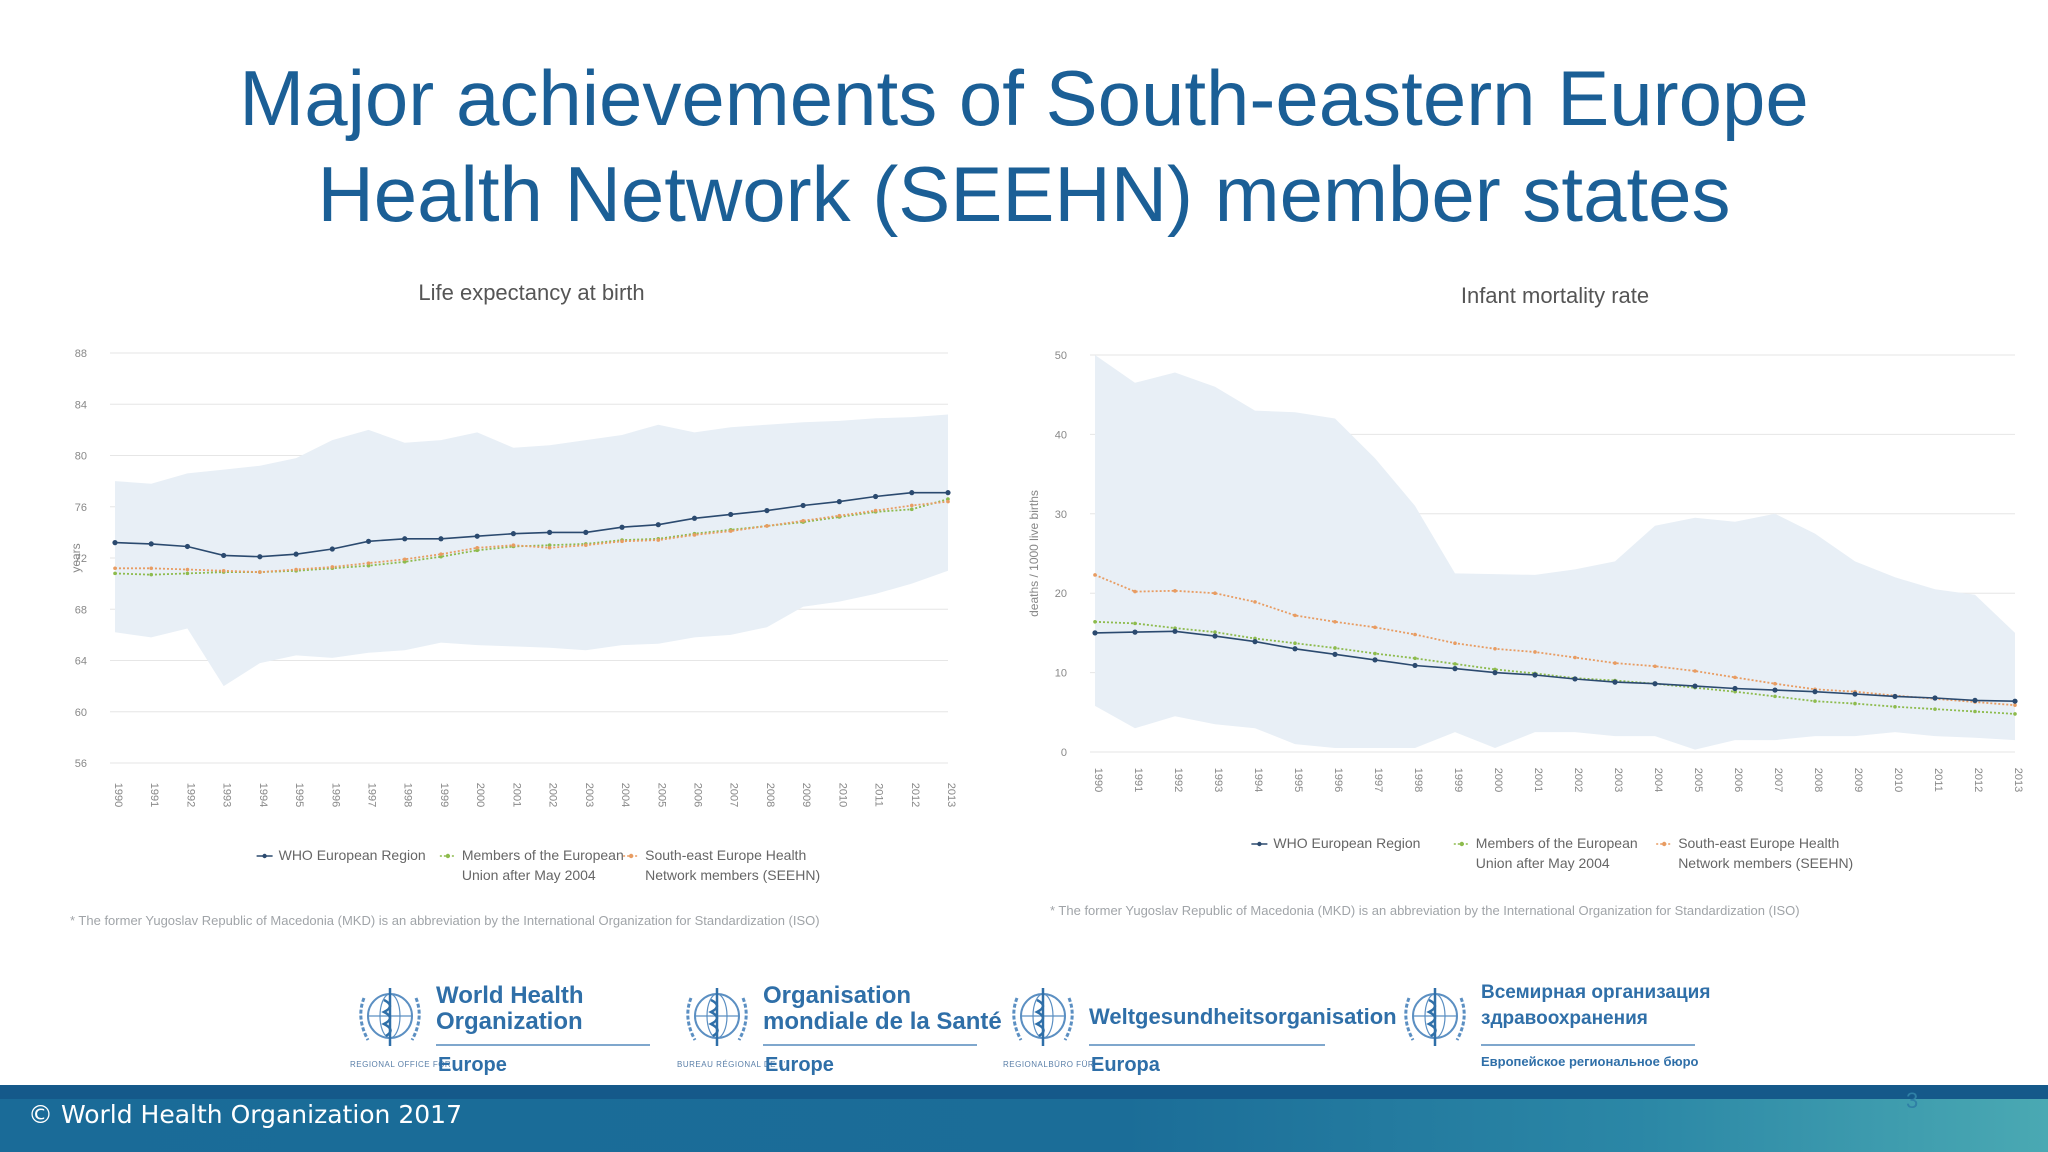 Image resolution: width=2048 pixels, height=1152 pixels. Describe the element at coordinates (531, 550) in the screenshot. I see `range-band` at that location.